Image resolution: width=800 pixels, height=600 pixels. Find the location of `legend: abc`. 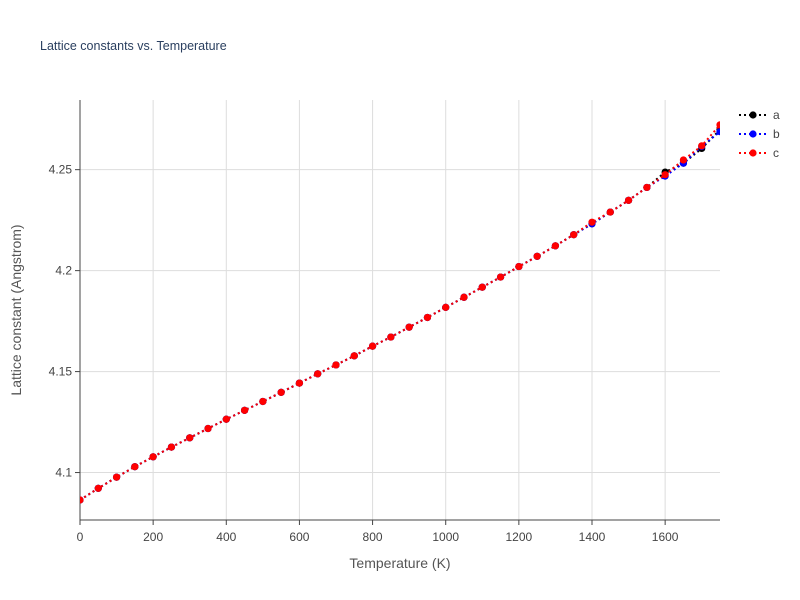

legend: abc is located at coordinates (759, 134).